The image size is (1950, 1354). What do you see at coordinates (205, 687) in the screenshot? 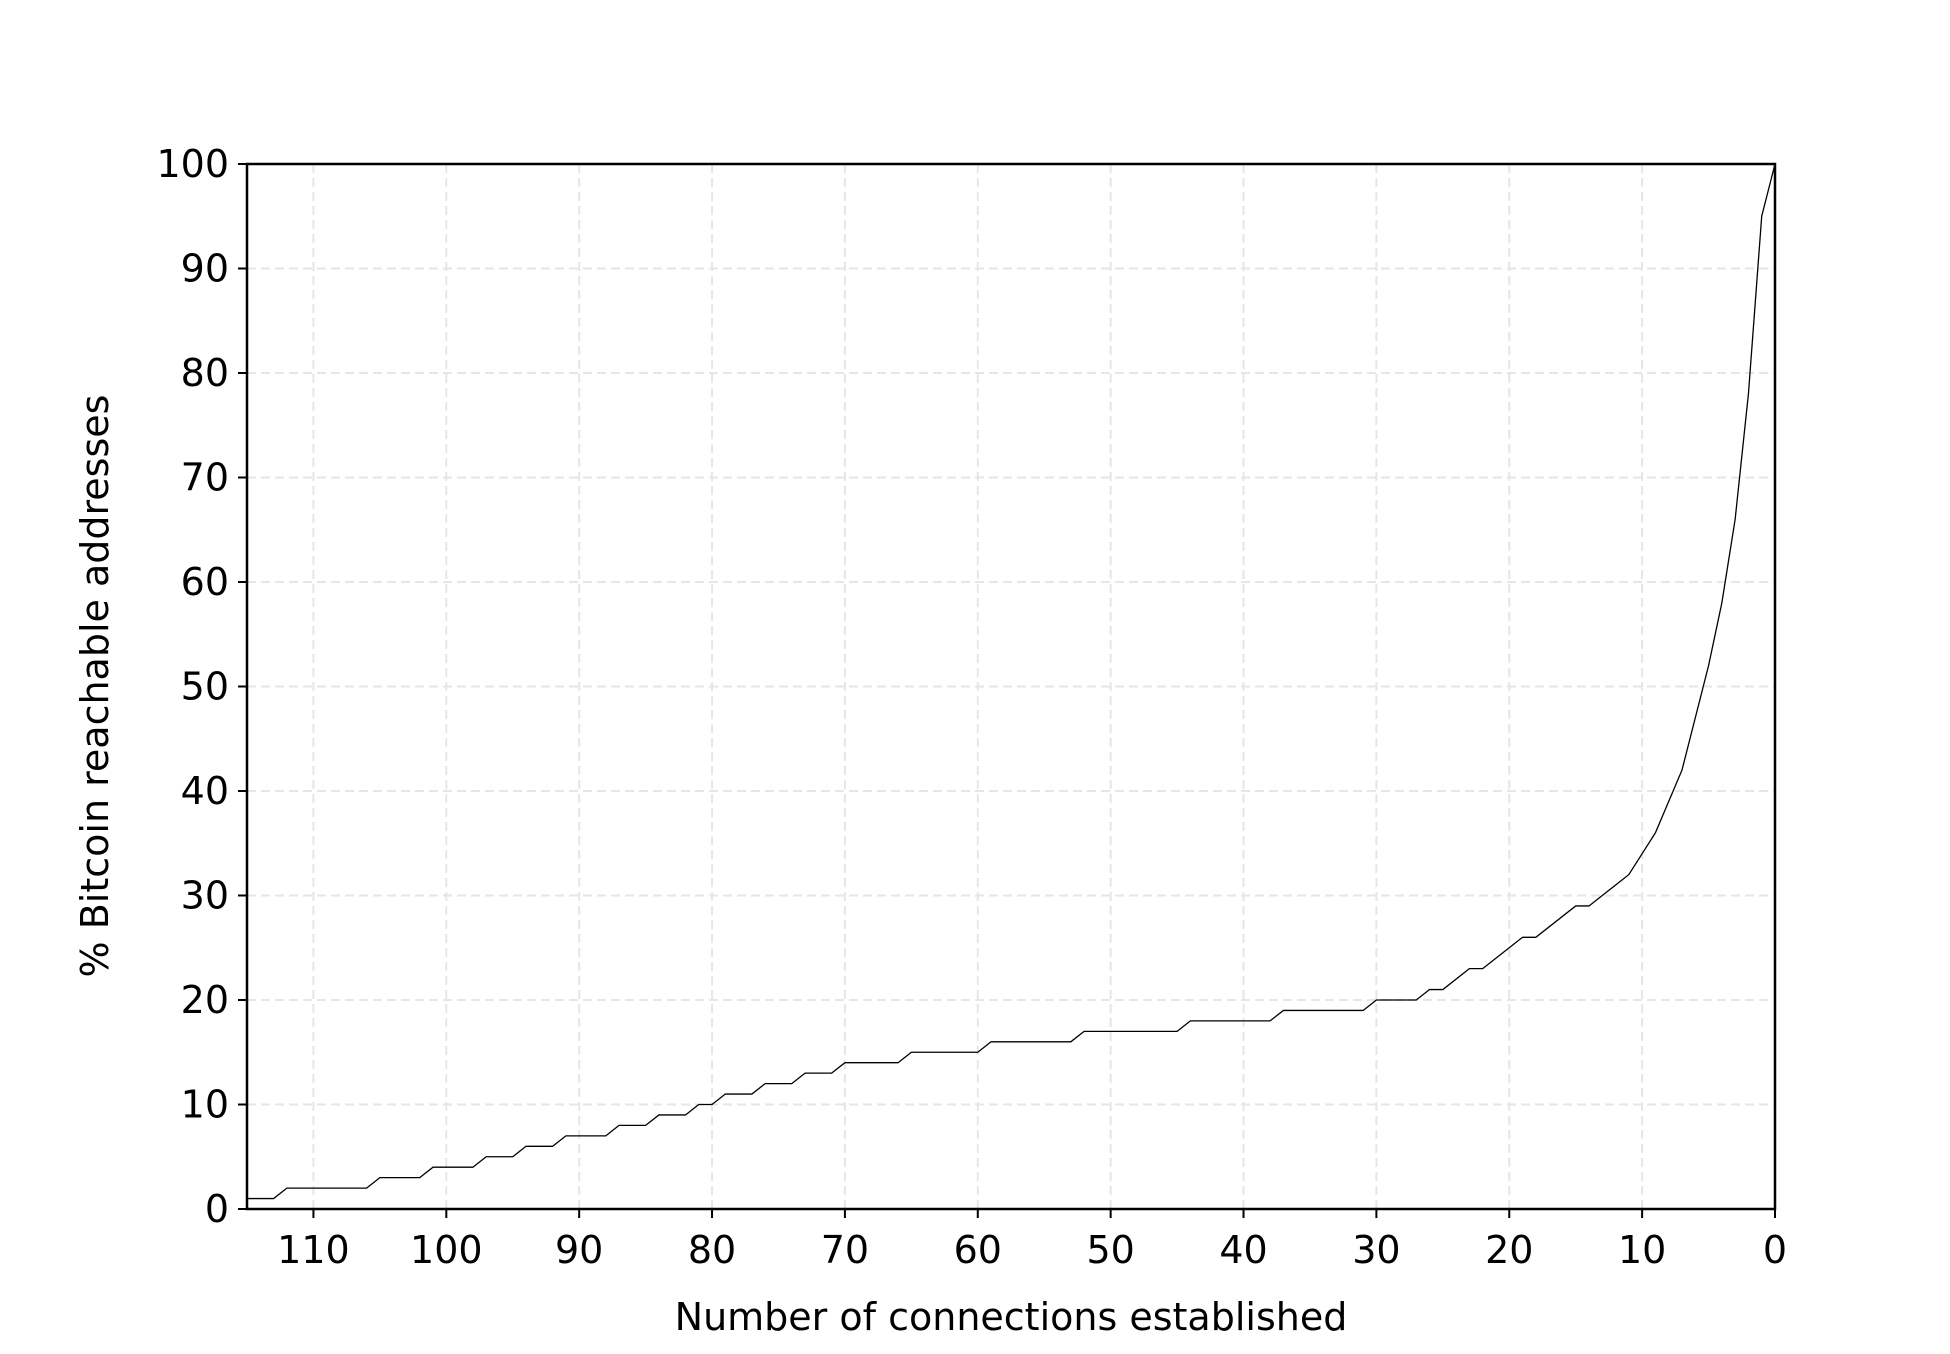
I see `y-tick-label: 50` at bounding box center [205, 687].